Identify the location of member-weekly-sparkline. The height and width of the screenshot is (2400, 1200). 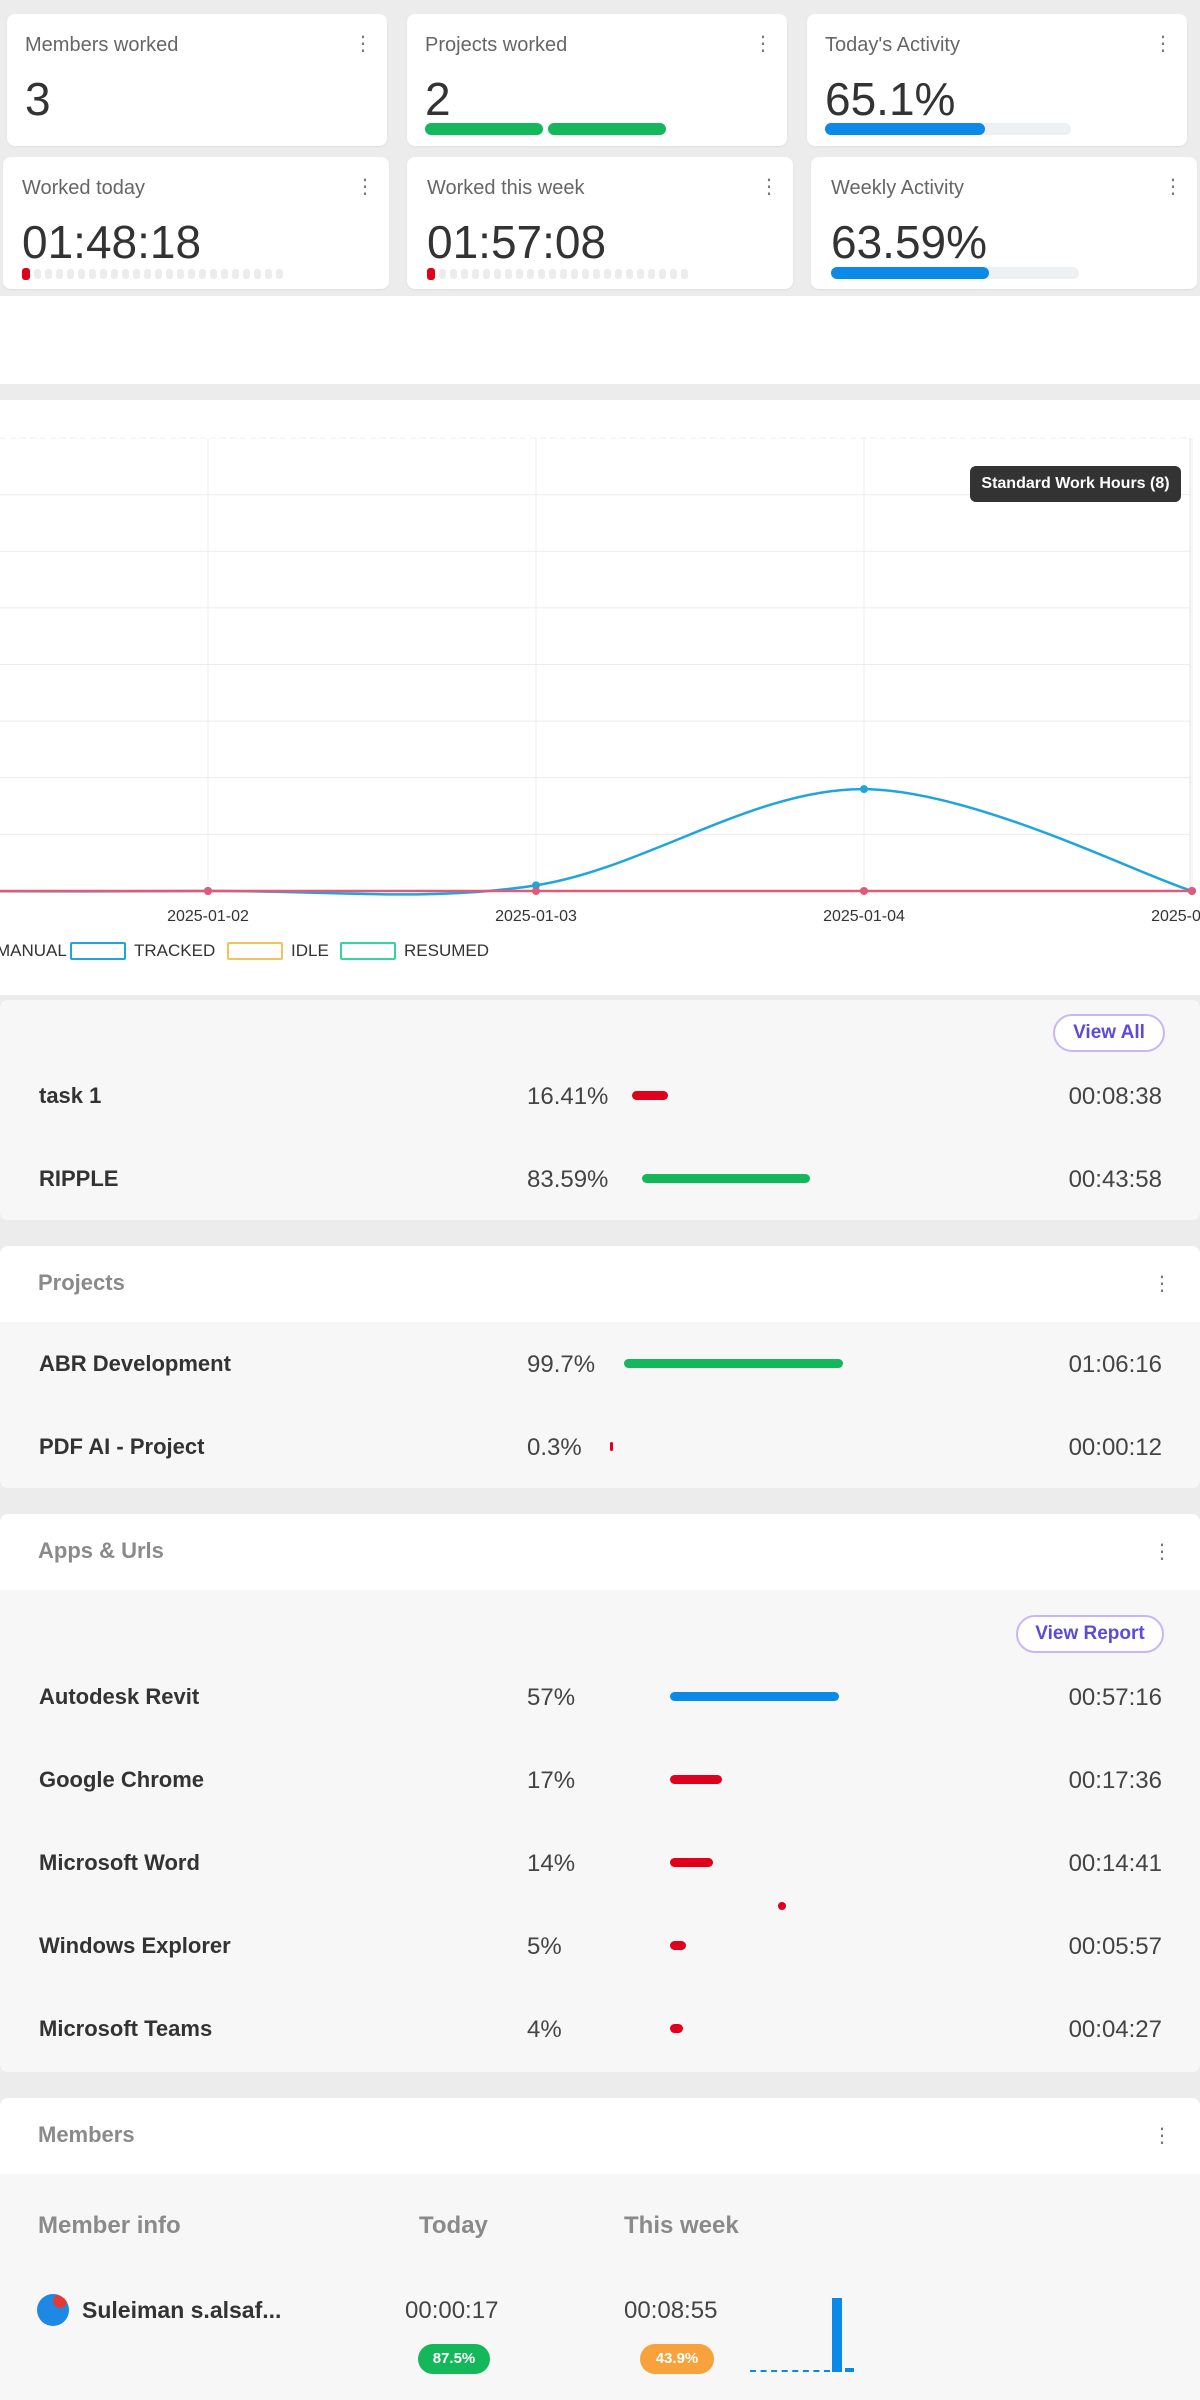
(805, 2337).